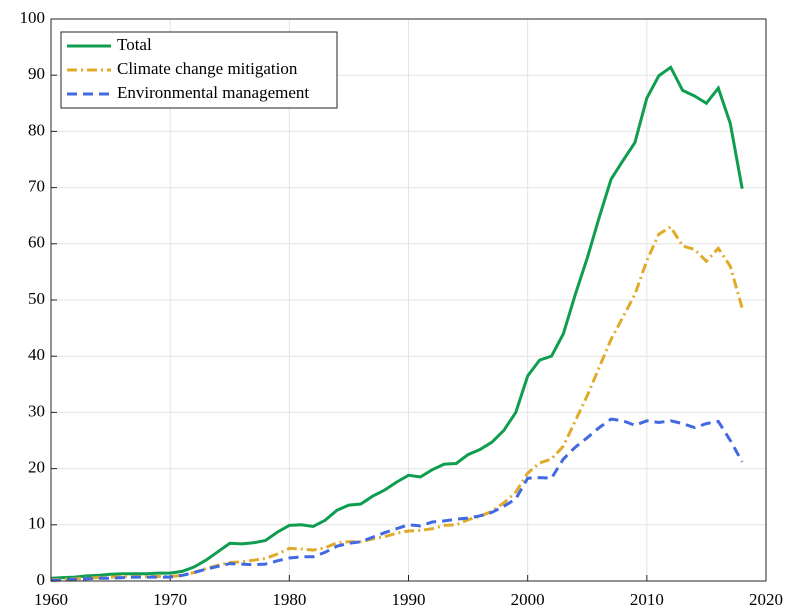  What do you see at coordinates (213, 92) in the screenshot?
I see `legend-label: Environmental management` at bounding box center [213, 92].